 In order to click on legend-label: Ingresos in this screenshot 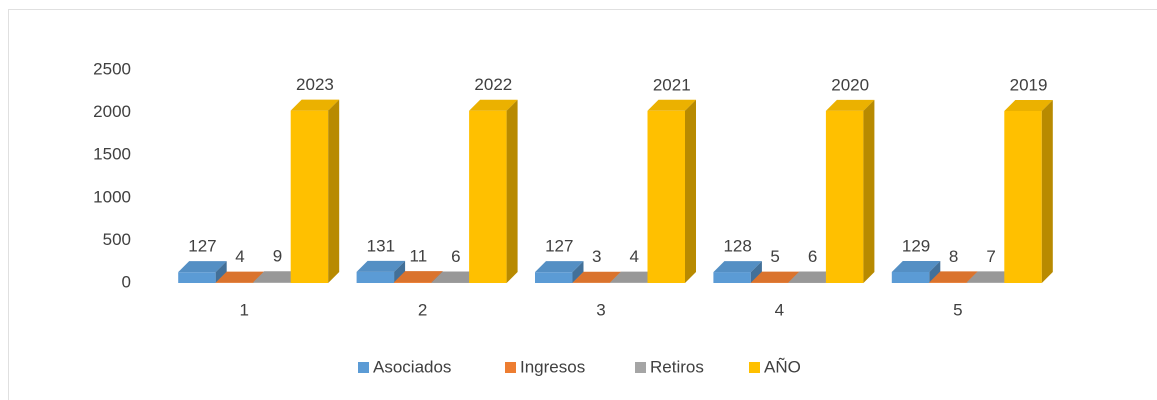, I will do `click(552, 366)`.